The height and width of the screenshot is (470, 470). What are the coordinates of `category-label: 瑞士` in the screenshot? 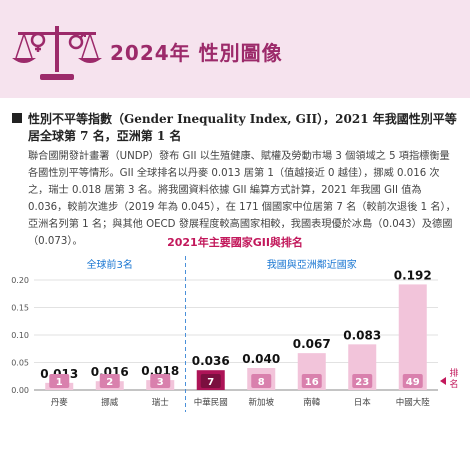 It's located at (161, 402).